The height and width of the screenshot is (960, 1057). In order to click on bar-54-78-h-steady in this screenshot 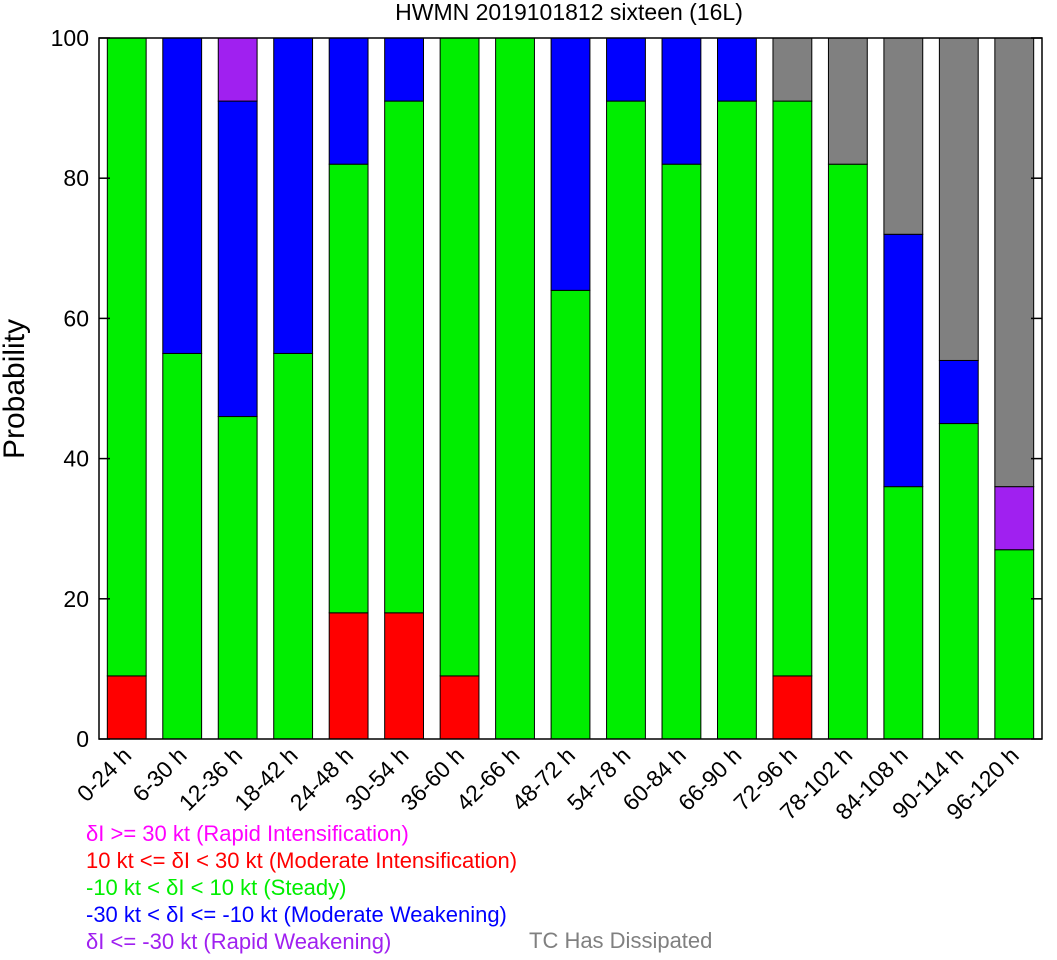, I will do `click(626, 420)`.